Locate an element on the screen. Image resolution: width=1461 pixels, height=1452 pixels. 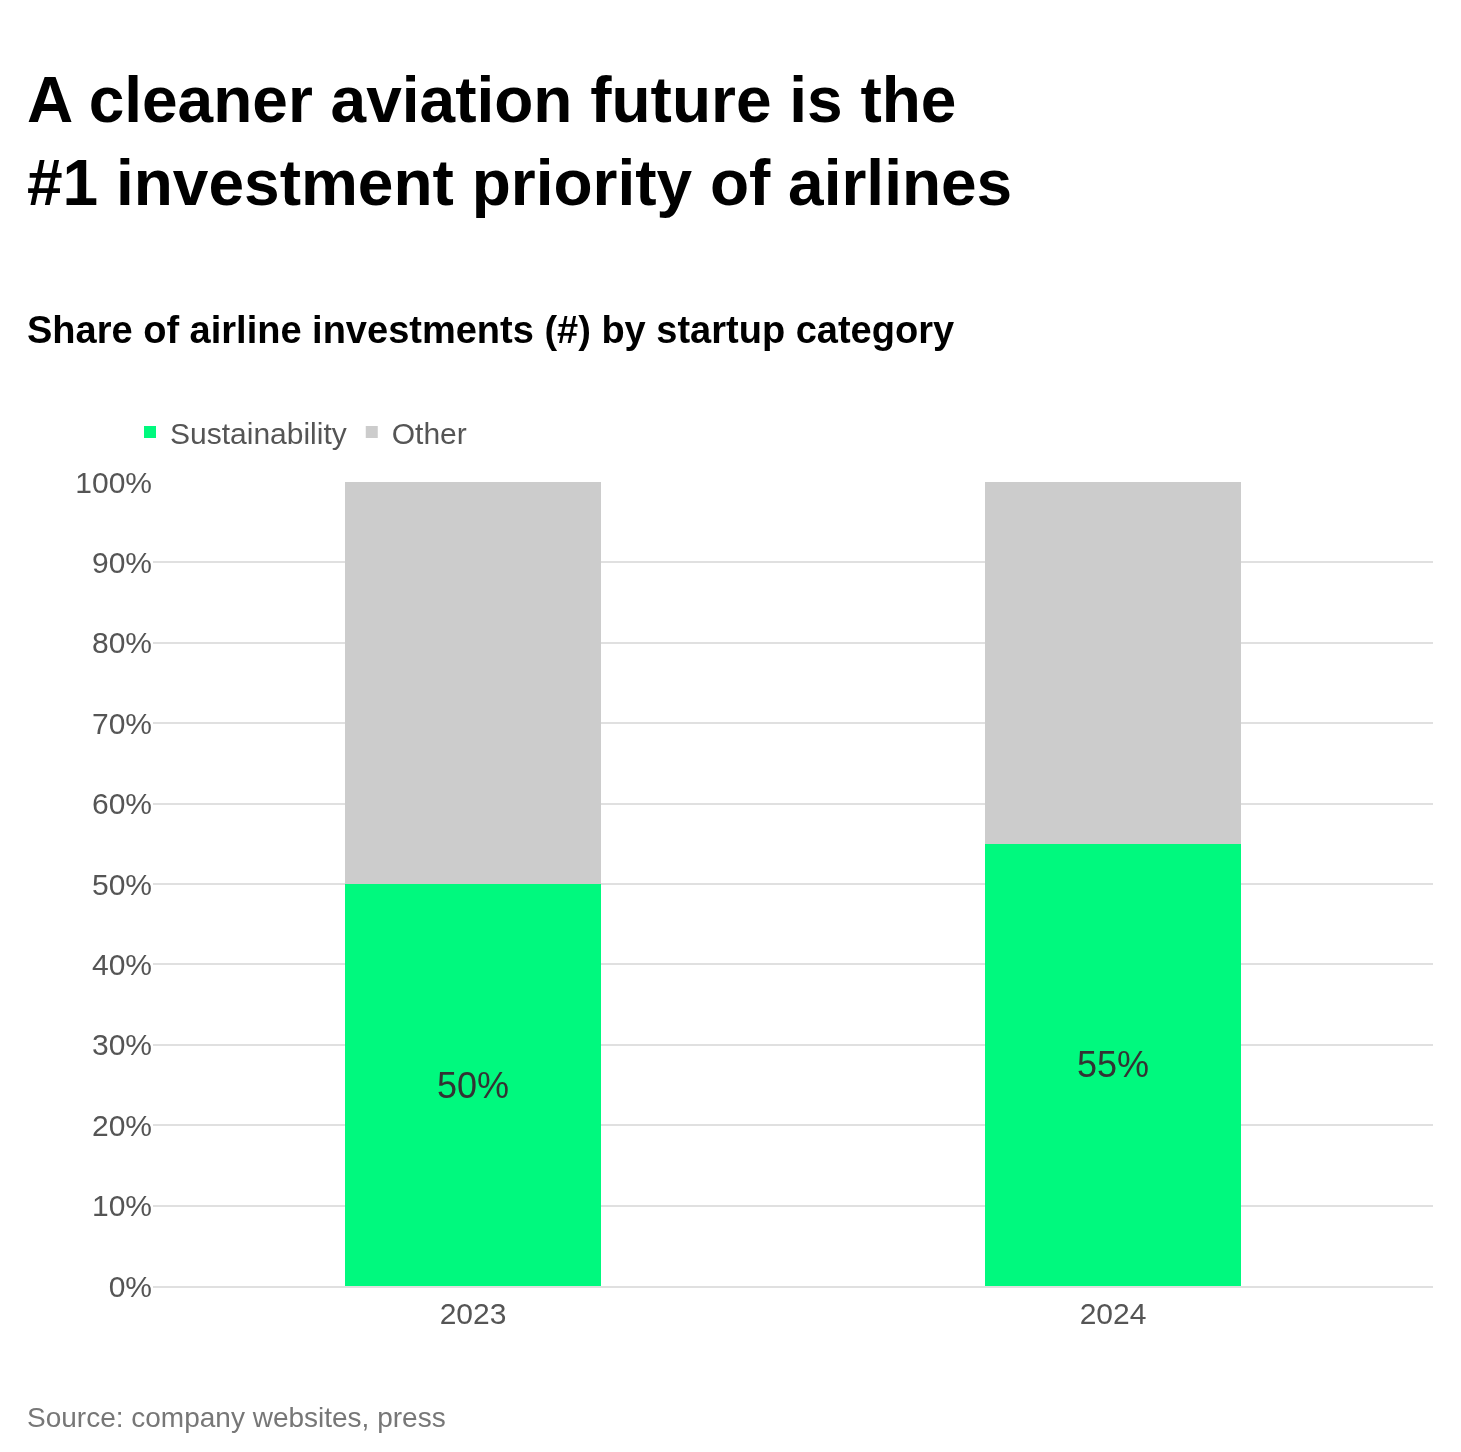
y-tick-label: 50% is located at coordinates (121, 884).